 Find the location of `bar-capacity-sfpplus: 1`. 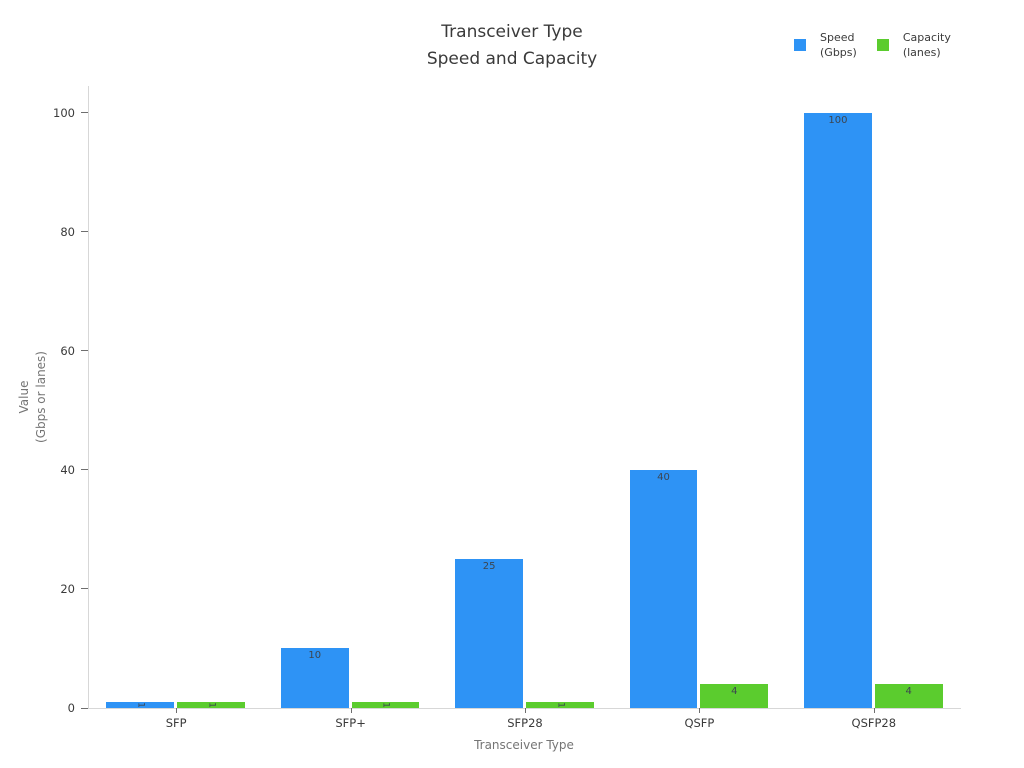

bar-capacity-sfpplus: 1 is located at coordinates (385, 705).